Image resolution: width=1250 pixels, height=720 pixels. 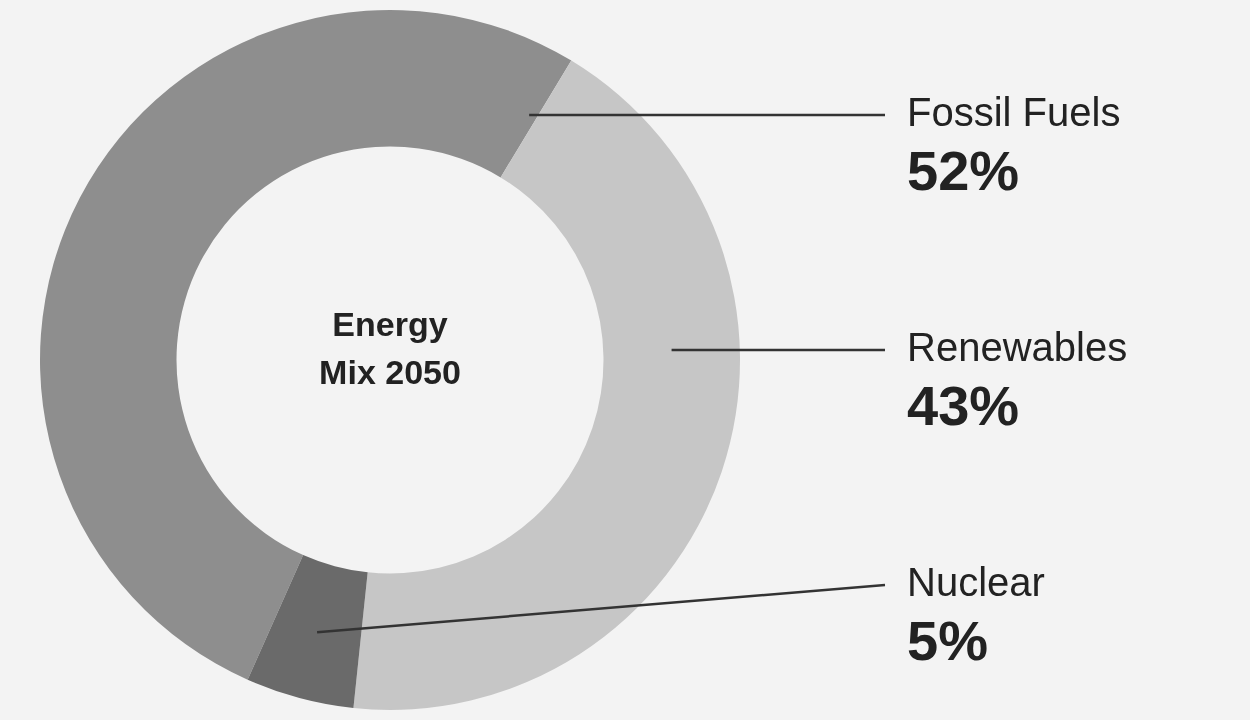 I want to click on slice-label: Renewables, so click(x=1017, y=347).